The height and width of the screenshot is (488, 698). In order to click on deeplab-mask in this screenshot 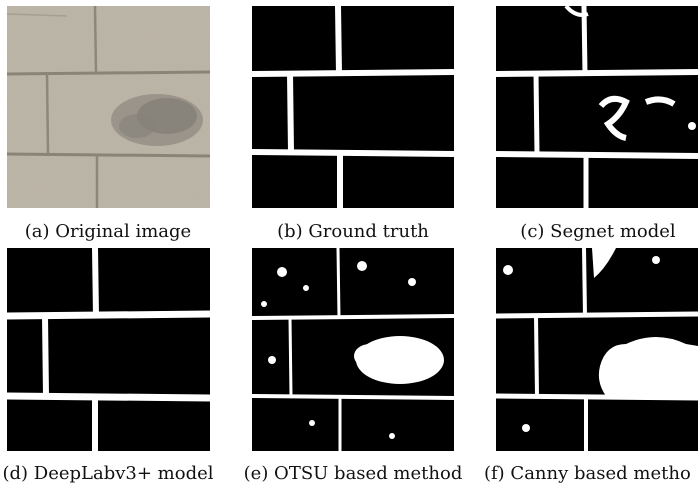, I will do `click(108, 349)`.